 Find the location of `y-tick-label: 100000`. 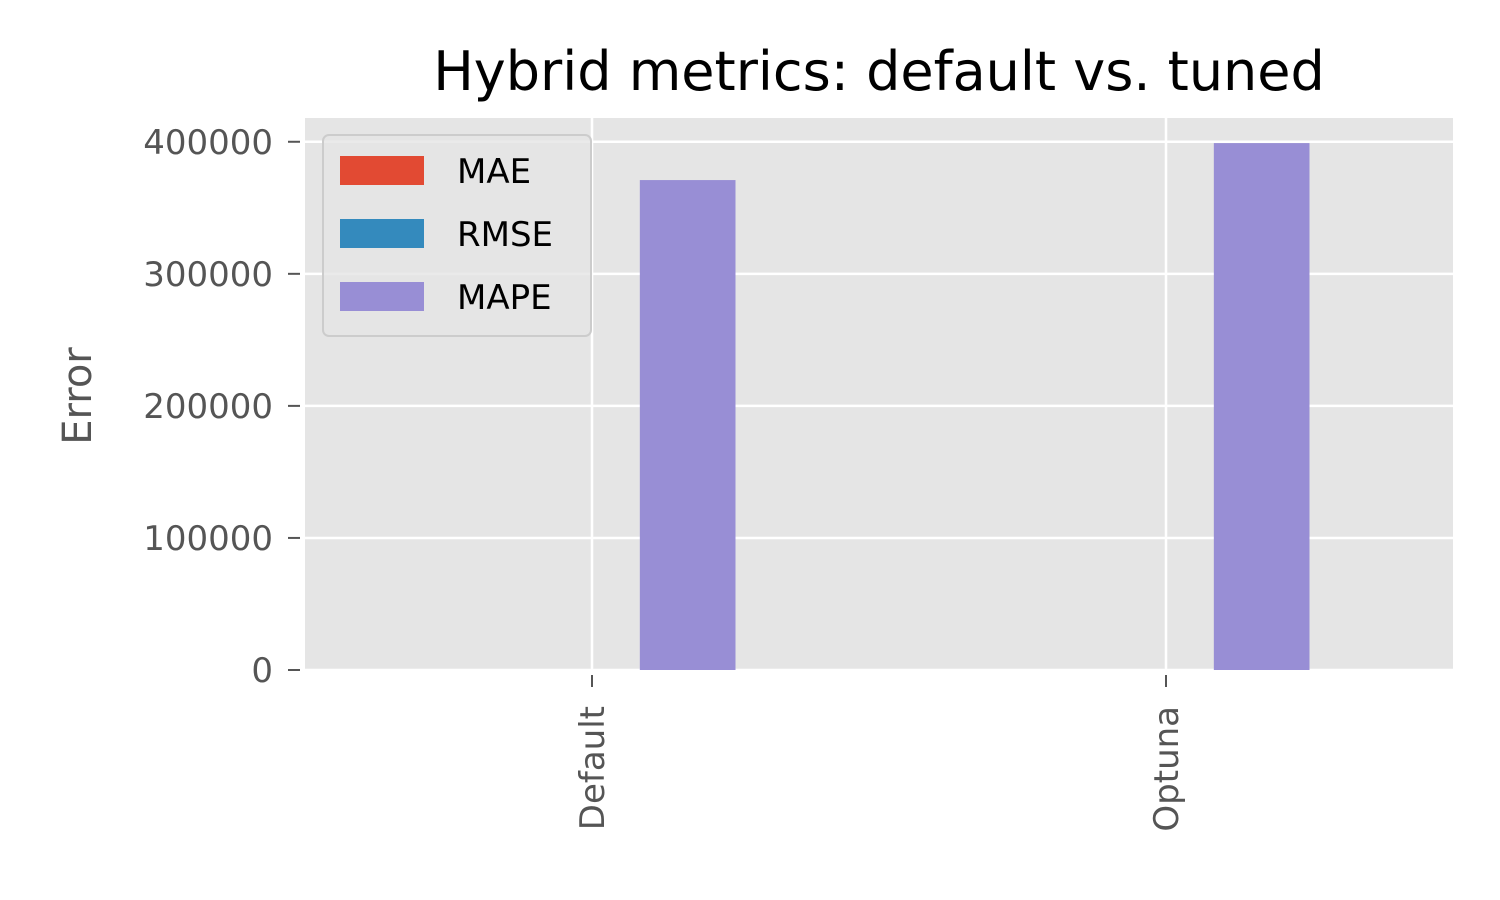

y-tick-label: 100000 is located at coordinates (208, 539).